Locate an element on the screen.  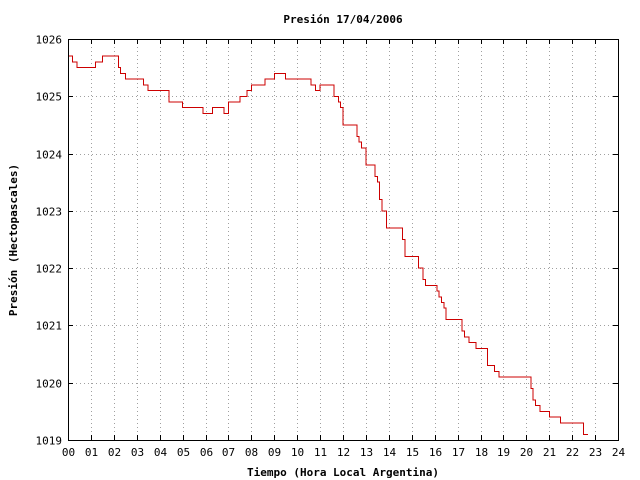
x-tick-label: 10 is located at coordinates (297, 452).